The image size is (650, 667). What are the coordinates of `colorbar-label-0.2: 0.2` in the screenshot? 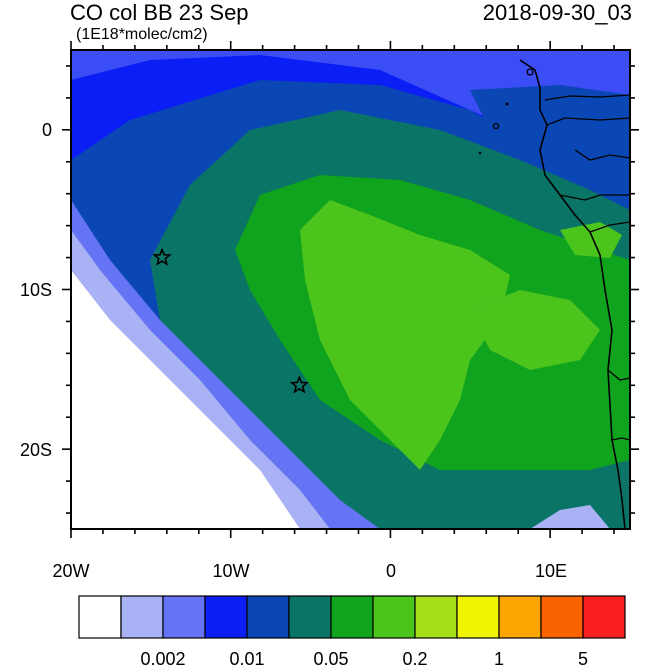 It's located at (414, 658).